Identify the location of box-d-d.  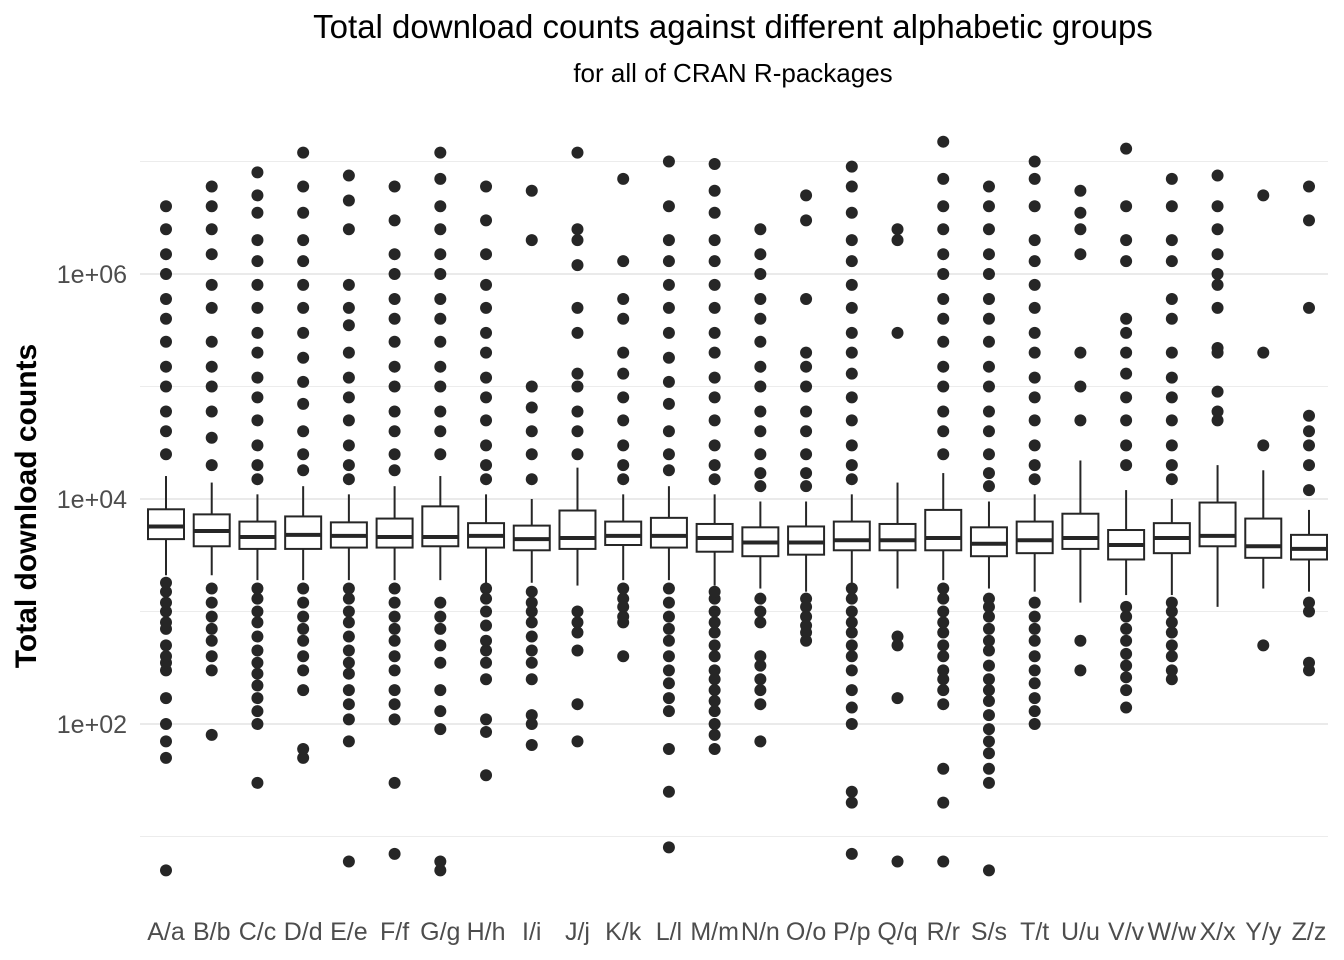
(303, 455).